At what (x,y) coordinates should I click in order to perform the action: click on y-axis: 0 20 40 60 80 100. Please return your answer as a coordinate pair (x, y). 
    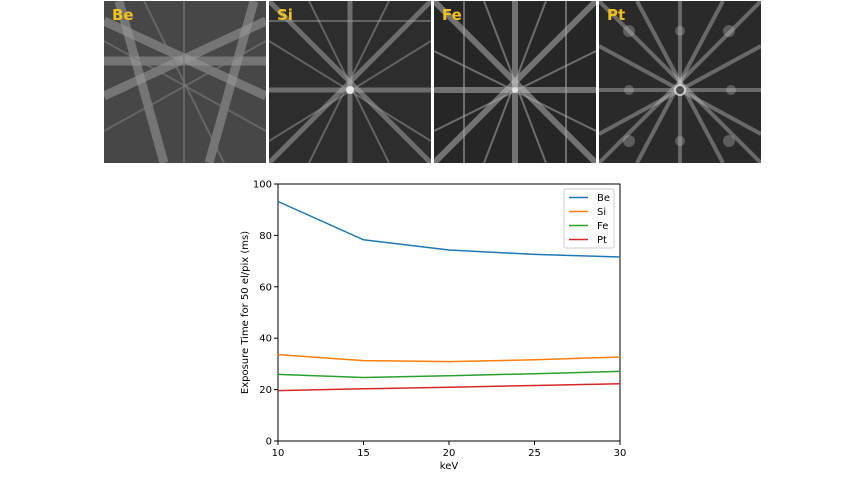
    Looking at the image, I should click on (265, 314).